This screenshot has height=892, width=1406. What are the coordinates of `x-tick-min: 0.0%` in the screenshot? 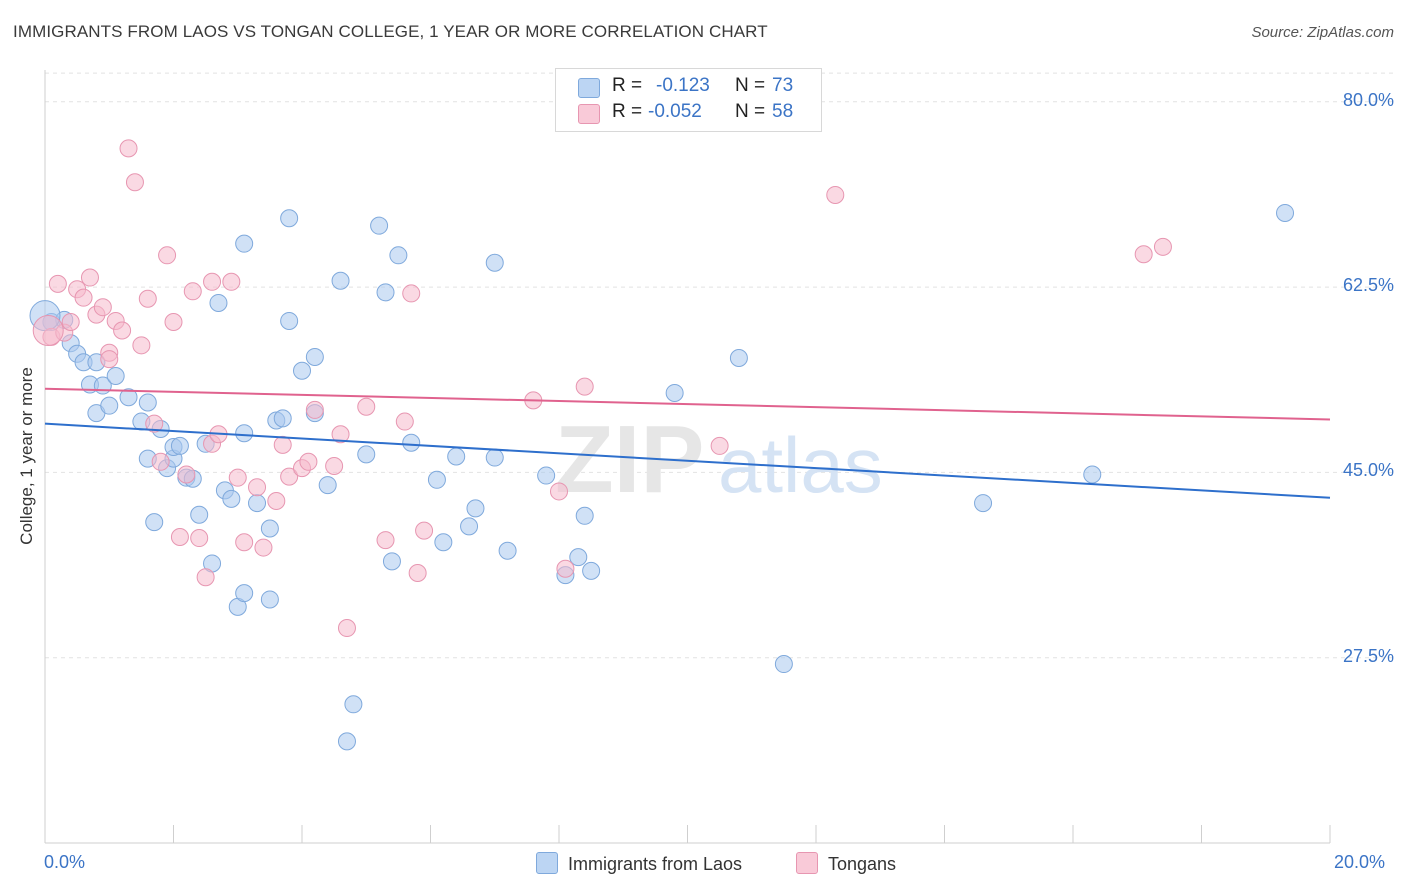 It's located at (65, 862).